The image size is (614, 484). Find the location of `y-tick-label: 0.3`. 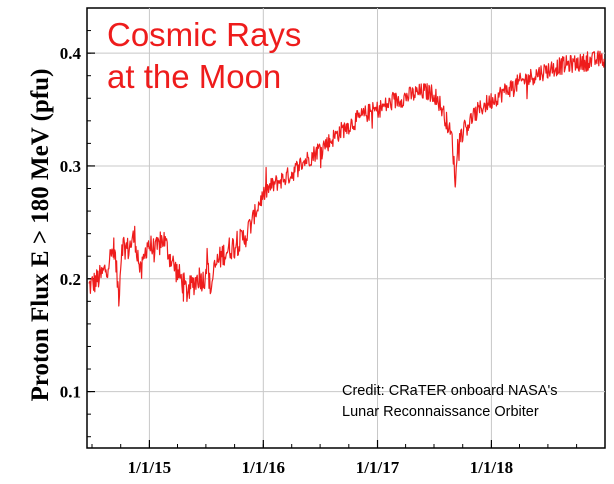

y-tick-label: 0.3 is located at coordinates (70, 166).